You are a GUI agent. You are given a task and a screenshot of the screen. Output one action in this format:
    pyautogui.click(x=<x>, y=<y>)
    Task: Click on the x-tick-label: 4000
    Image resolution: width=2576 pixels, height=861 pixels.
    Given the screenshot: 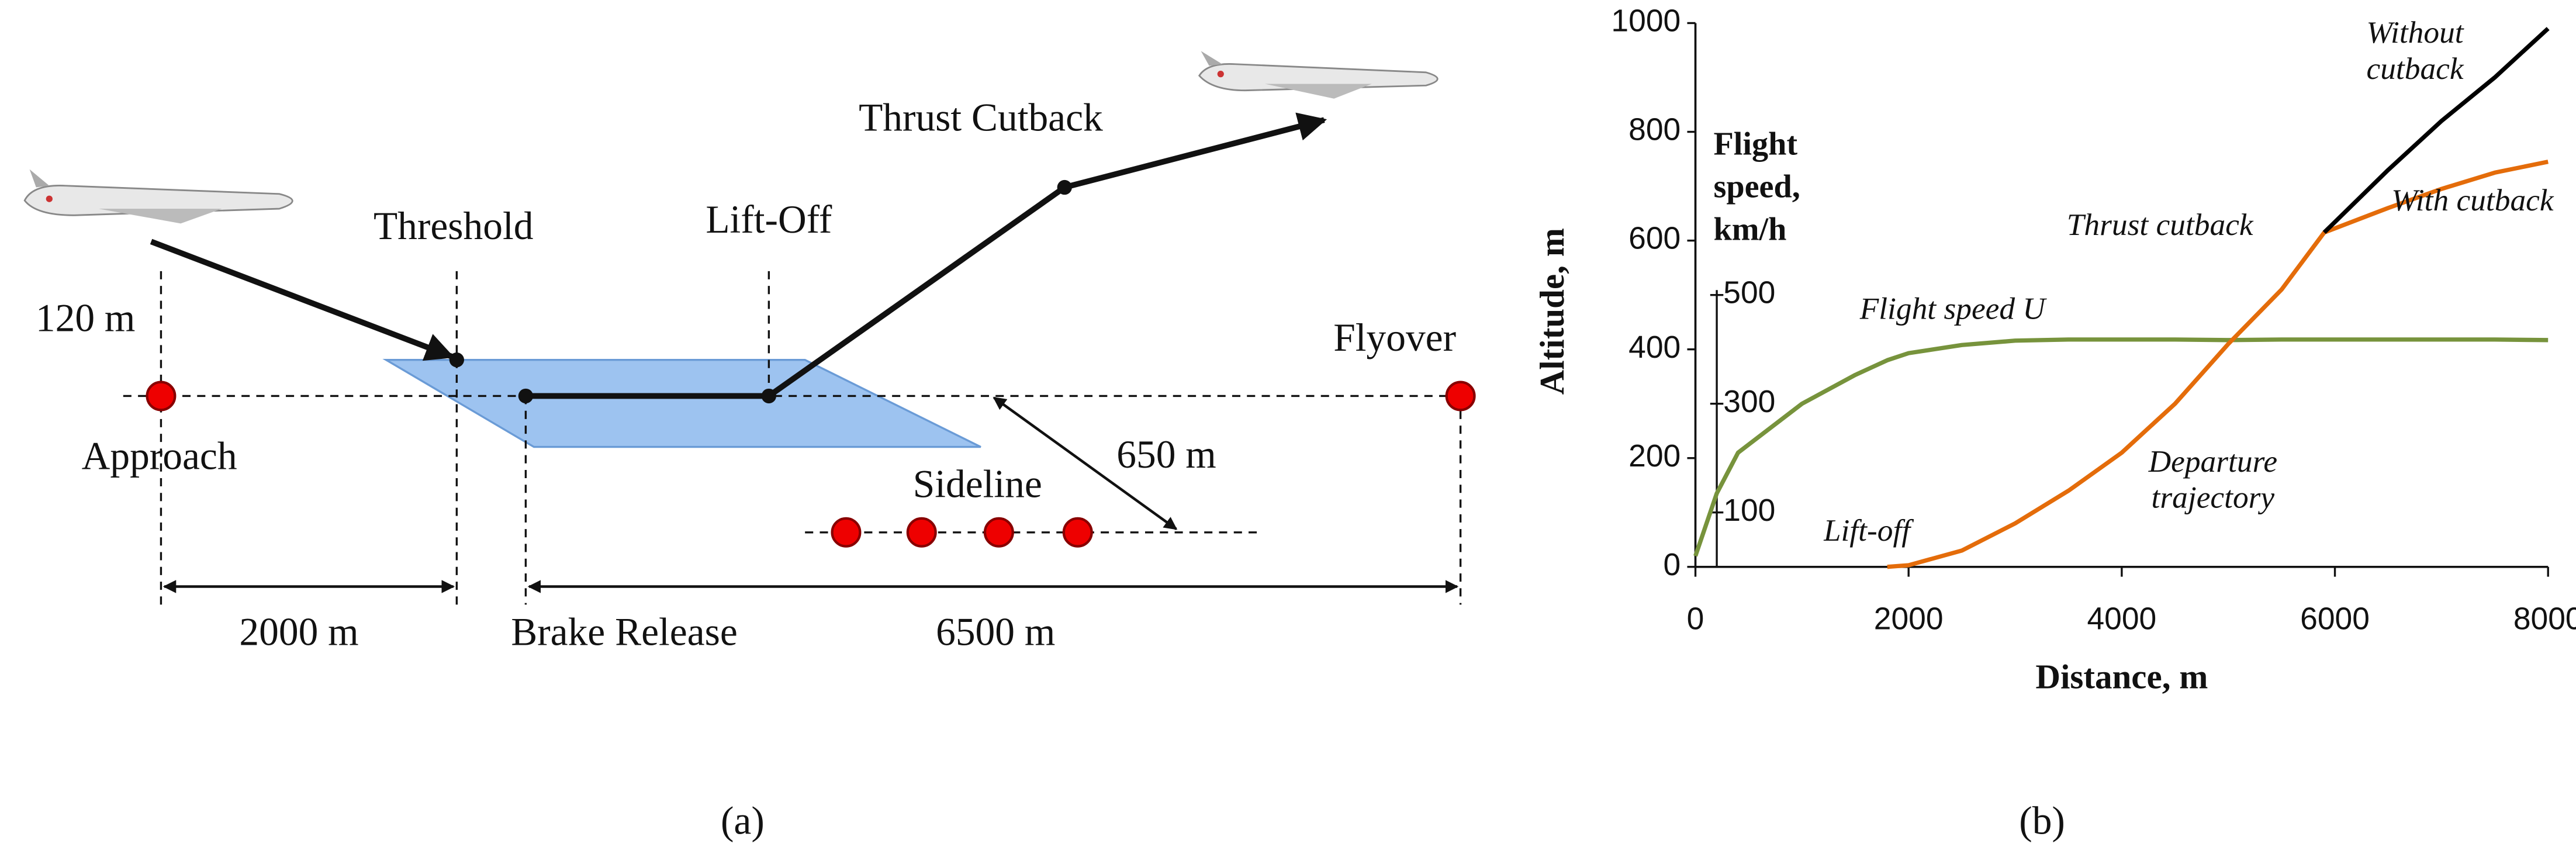 What is the action you would take?
    pyautogui.click(x=2121, y=619)
    